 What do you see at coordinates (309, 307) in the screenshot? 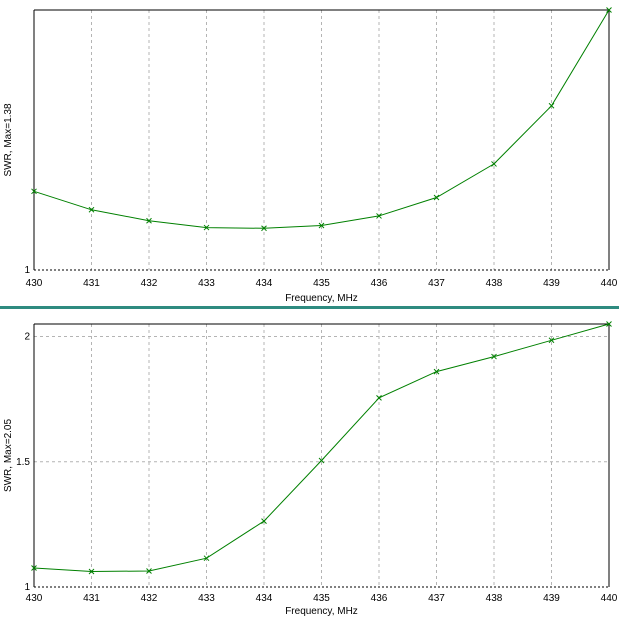
I see `plot-separator` at bounding box center [309, 307].